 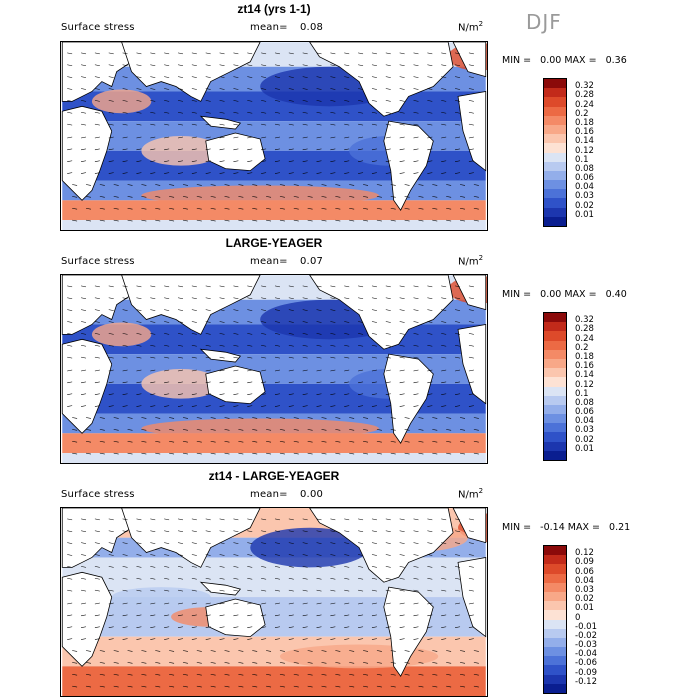 What do you see at coordinates (584, 168) in the screenshot?
I see `colorbar-label: 0.08` at bounding box center [584, 168].